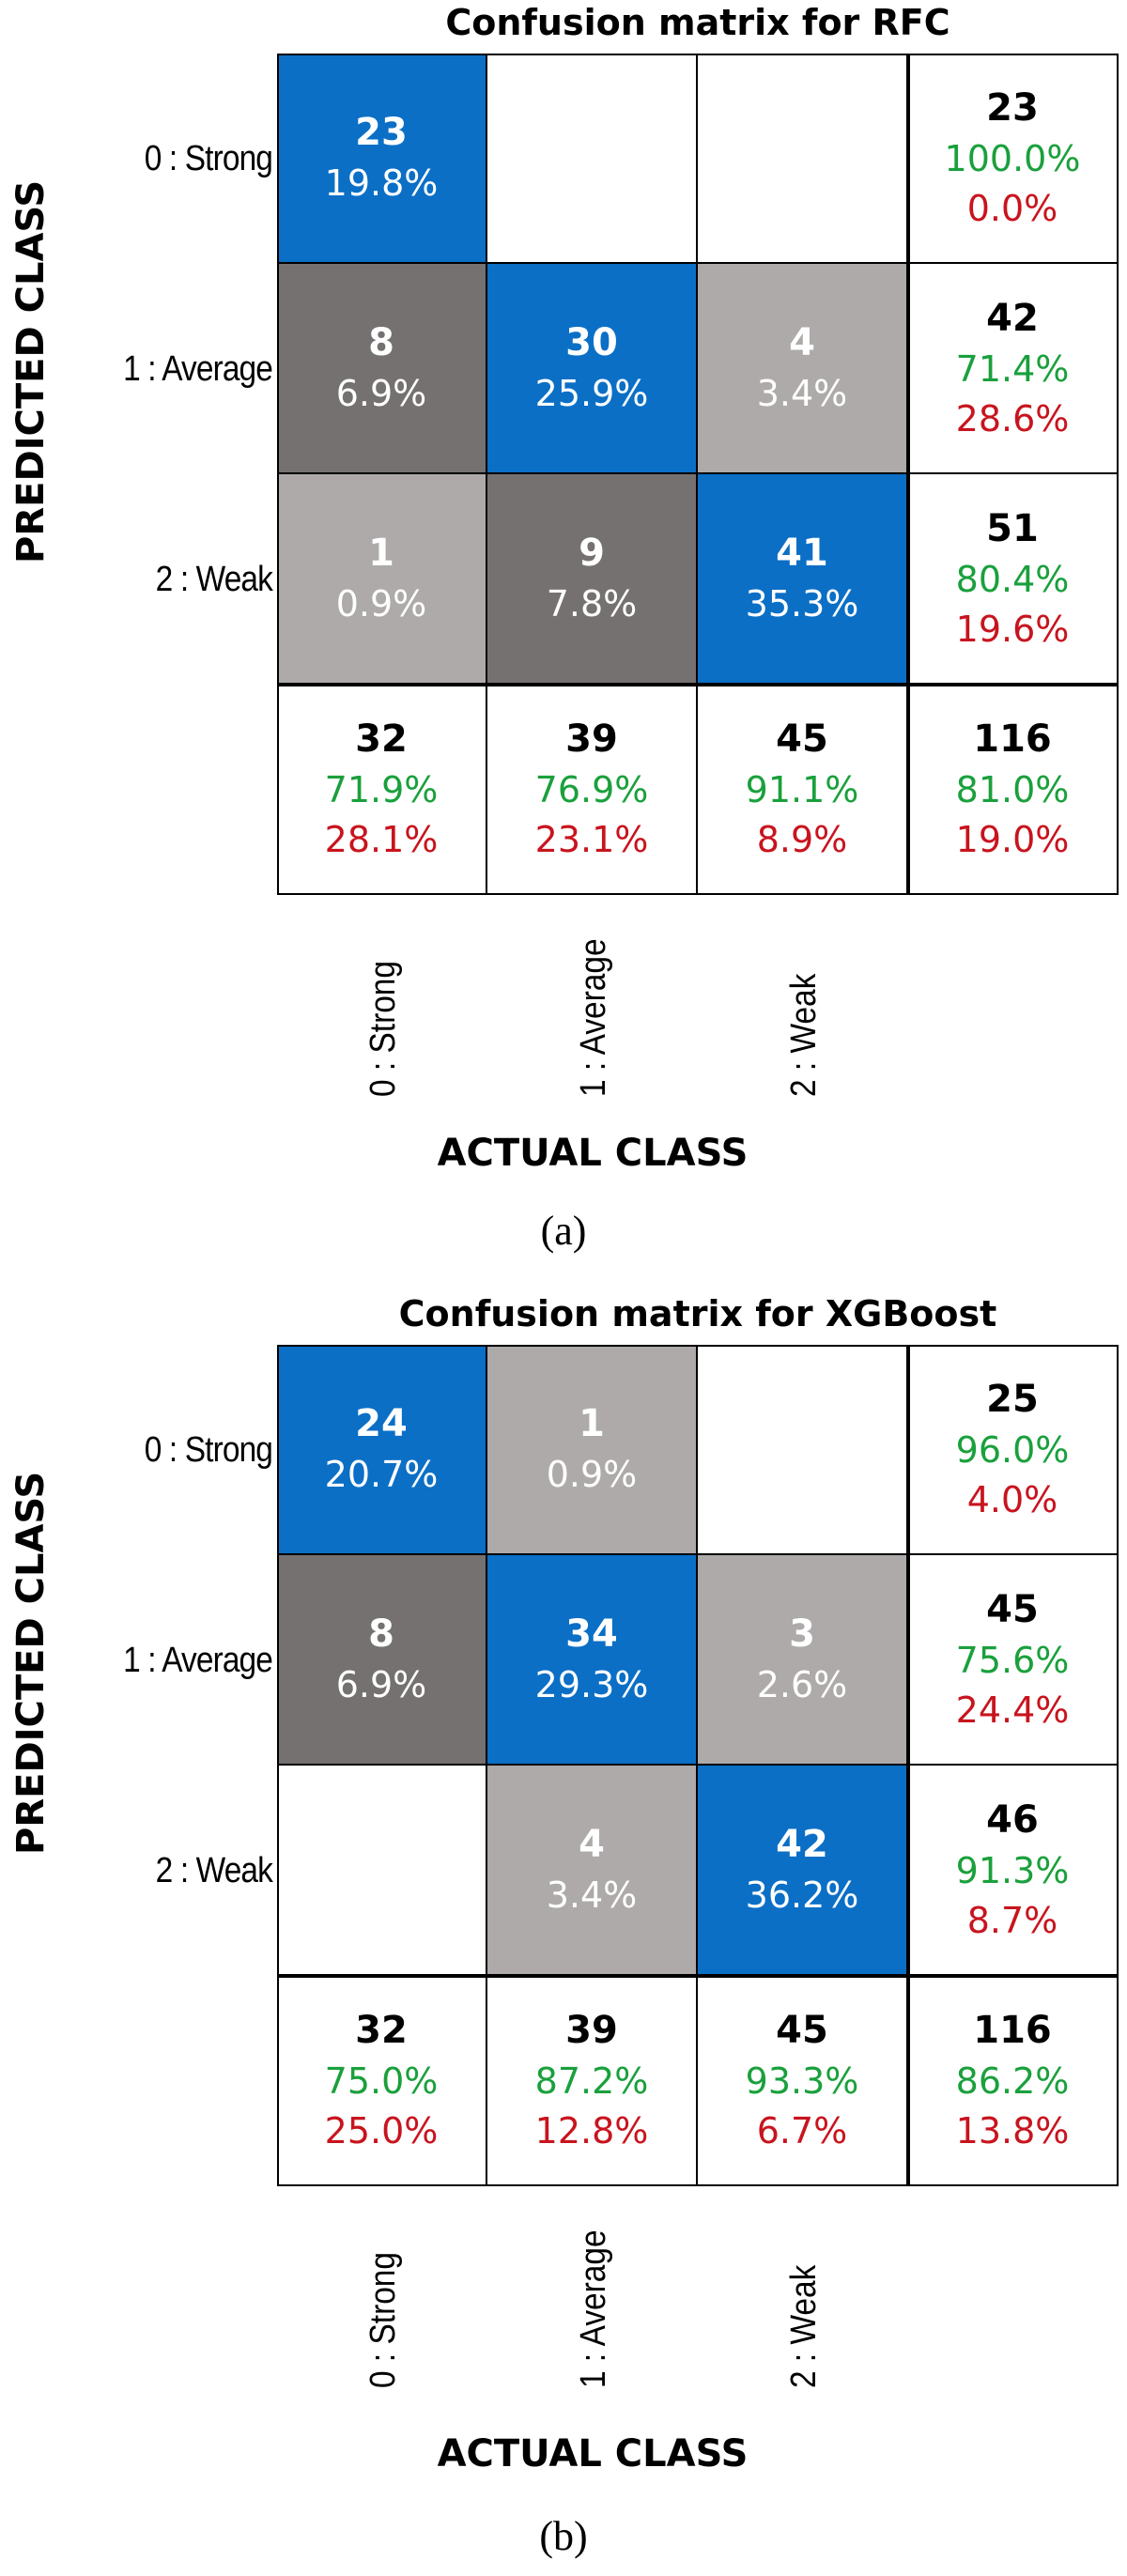 The width and height of the screenshot is (1127, 2576). What do you see at coordinates (591, 394) in the screenshot?
I see `cell-percent: 25.9%` at bounding box center [591, 394].